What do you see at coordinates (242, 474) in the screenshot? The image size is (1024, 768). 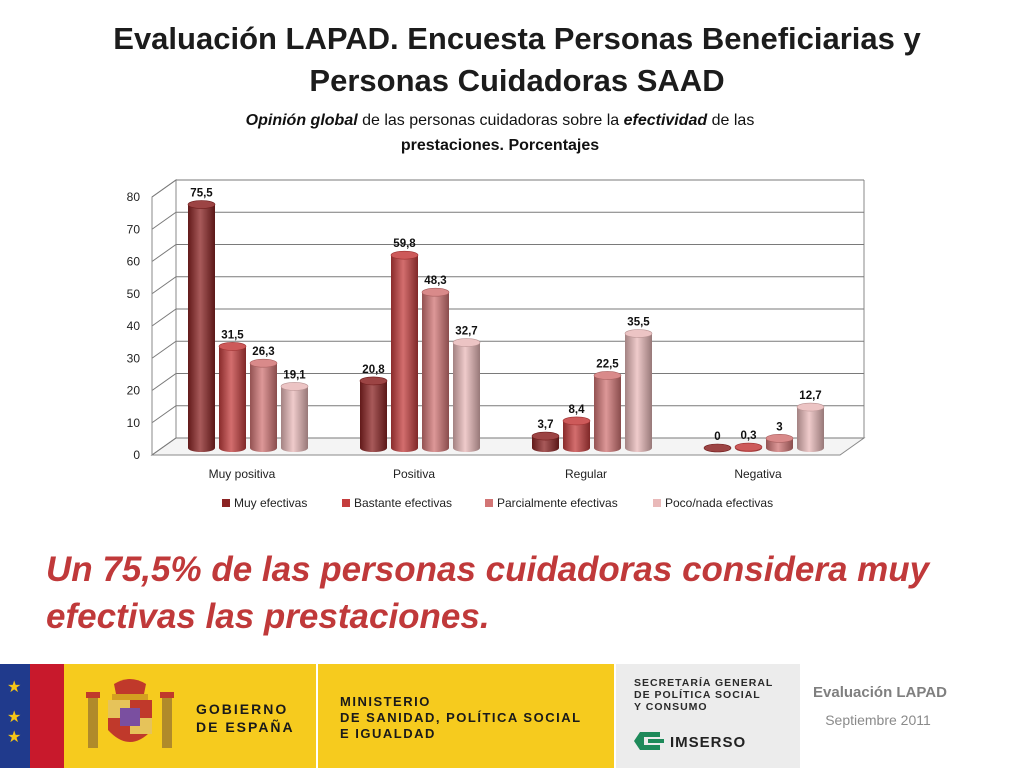 I see `x-tick-label: Muy positiva` at bounding box center [242, 474].